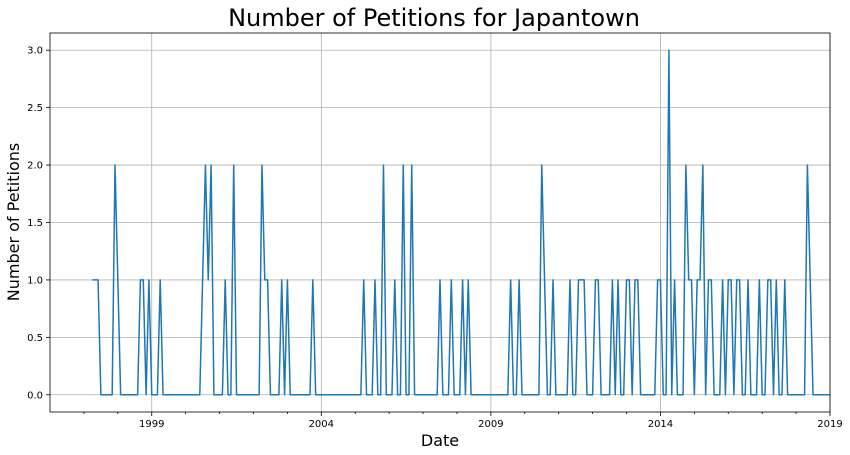 The height and width of the screenshot is (455, 850). I want to click on y-tick-label: 0.0, so click(35, 395).